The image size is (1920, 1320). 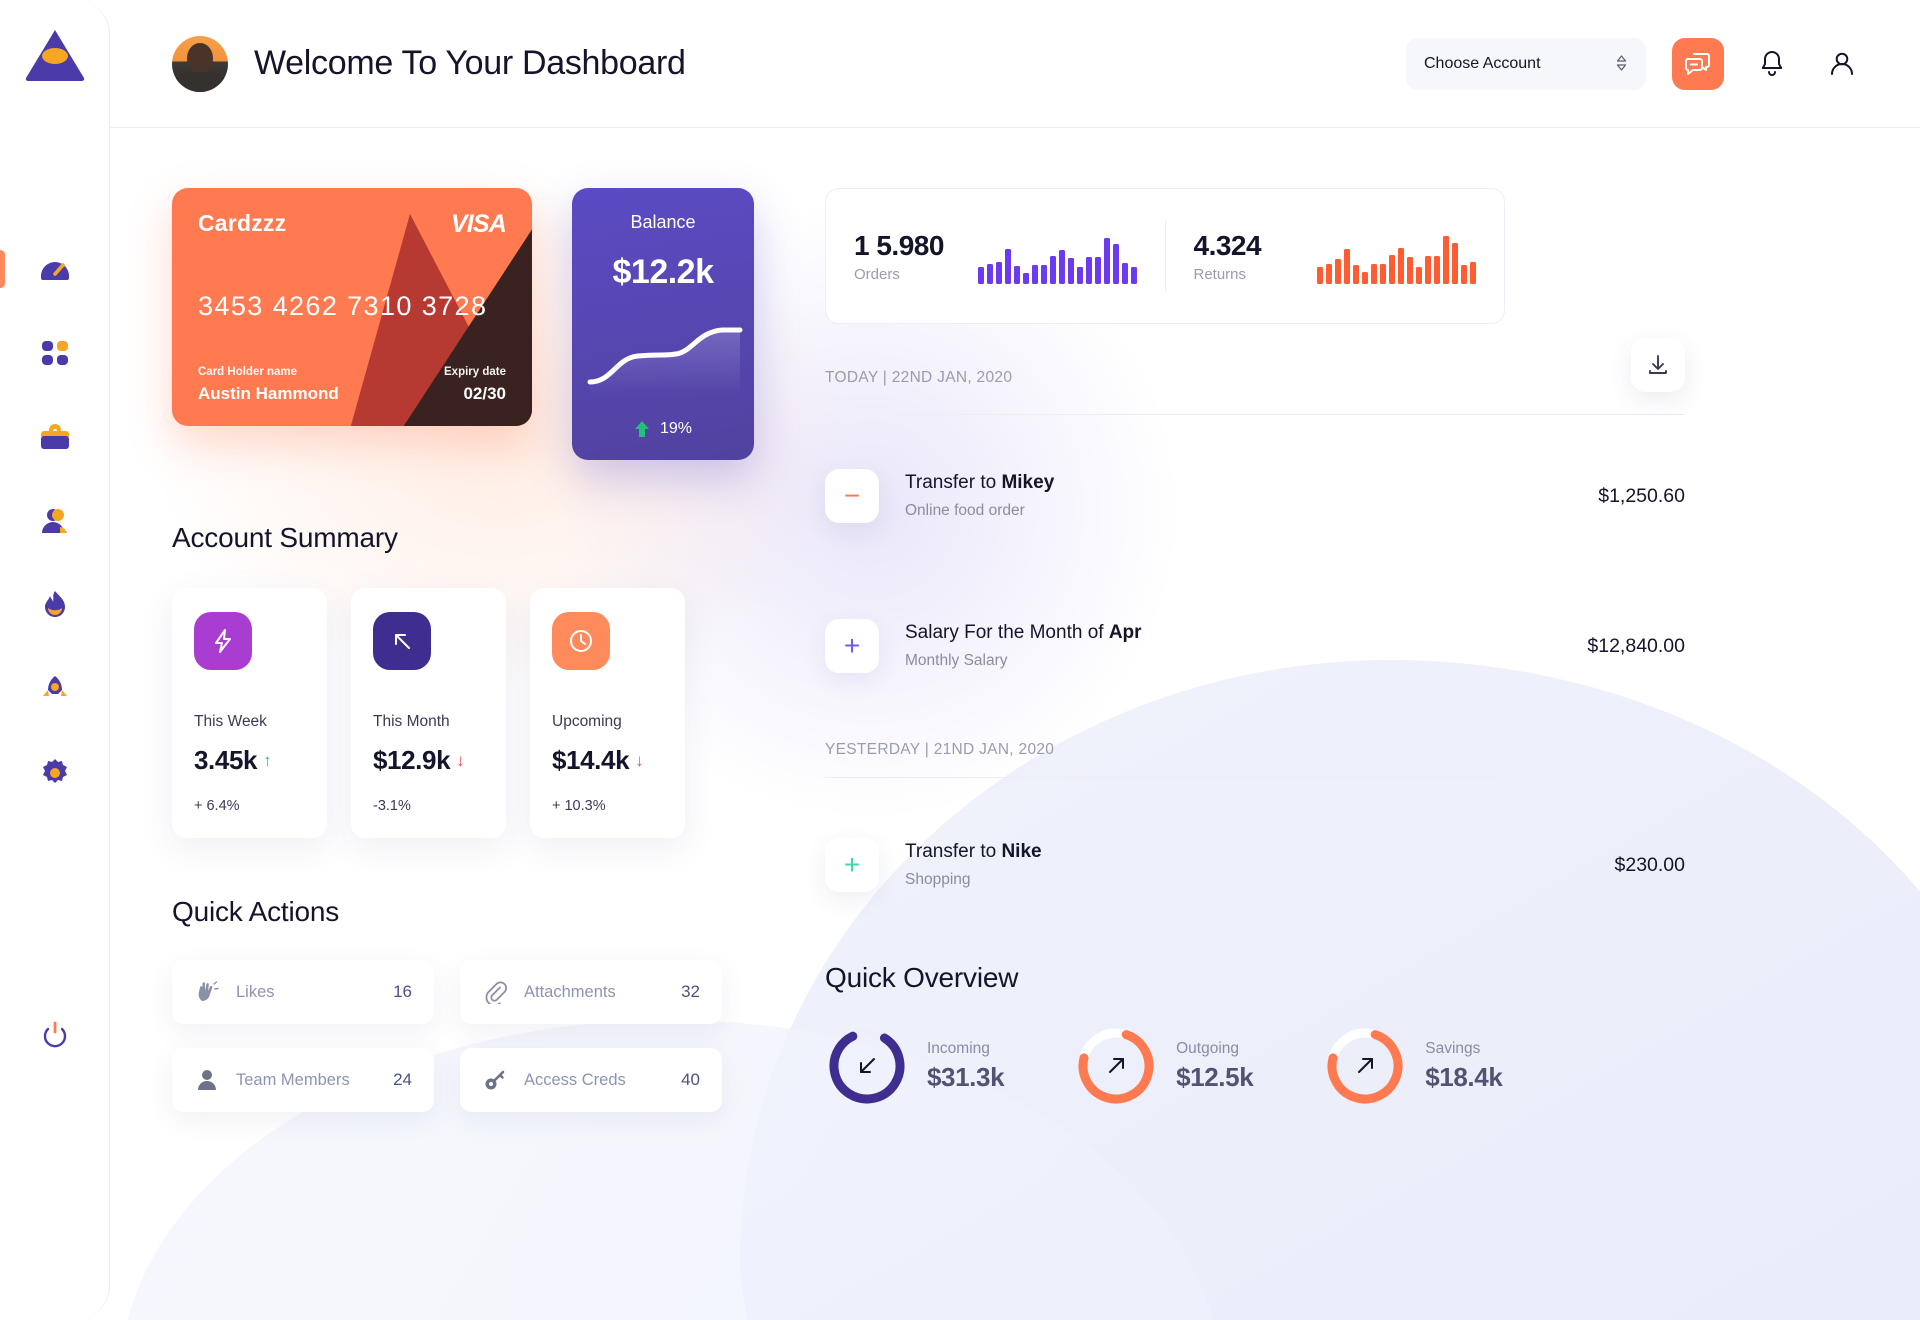 I want to click on balance-sparkline-chart, so click(x=665, y=361).